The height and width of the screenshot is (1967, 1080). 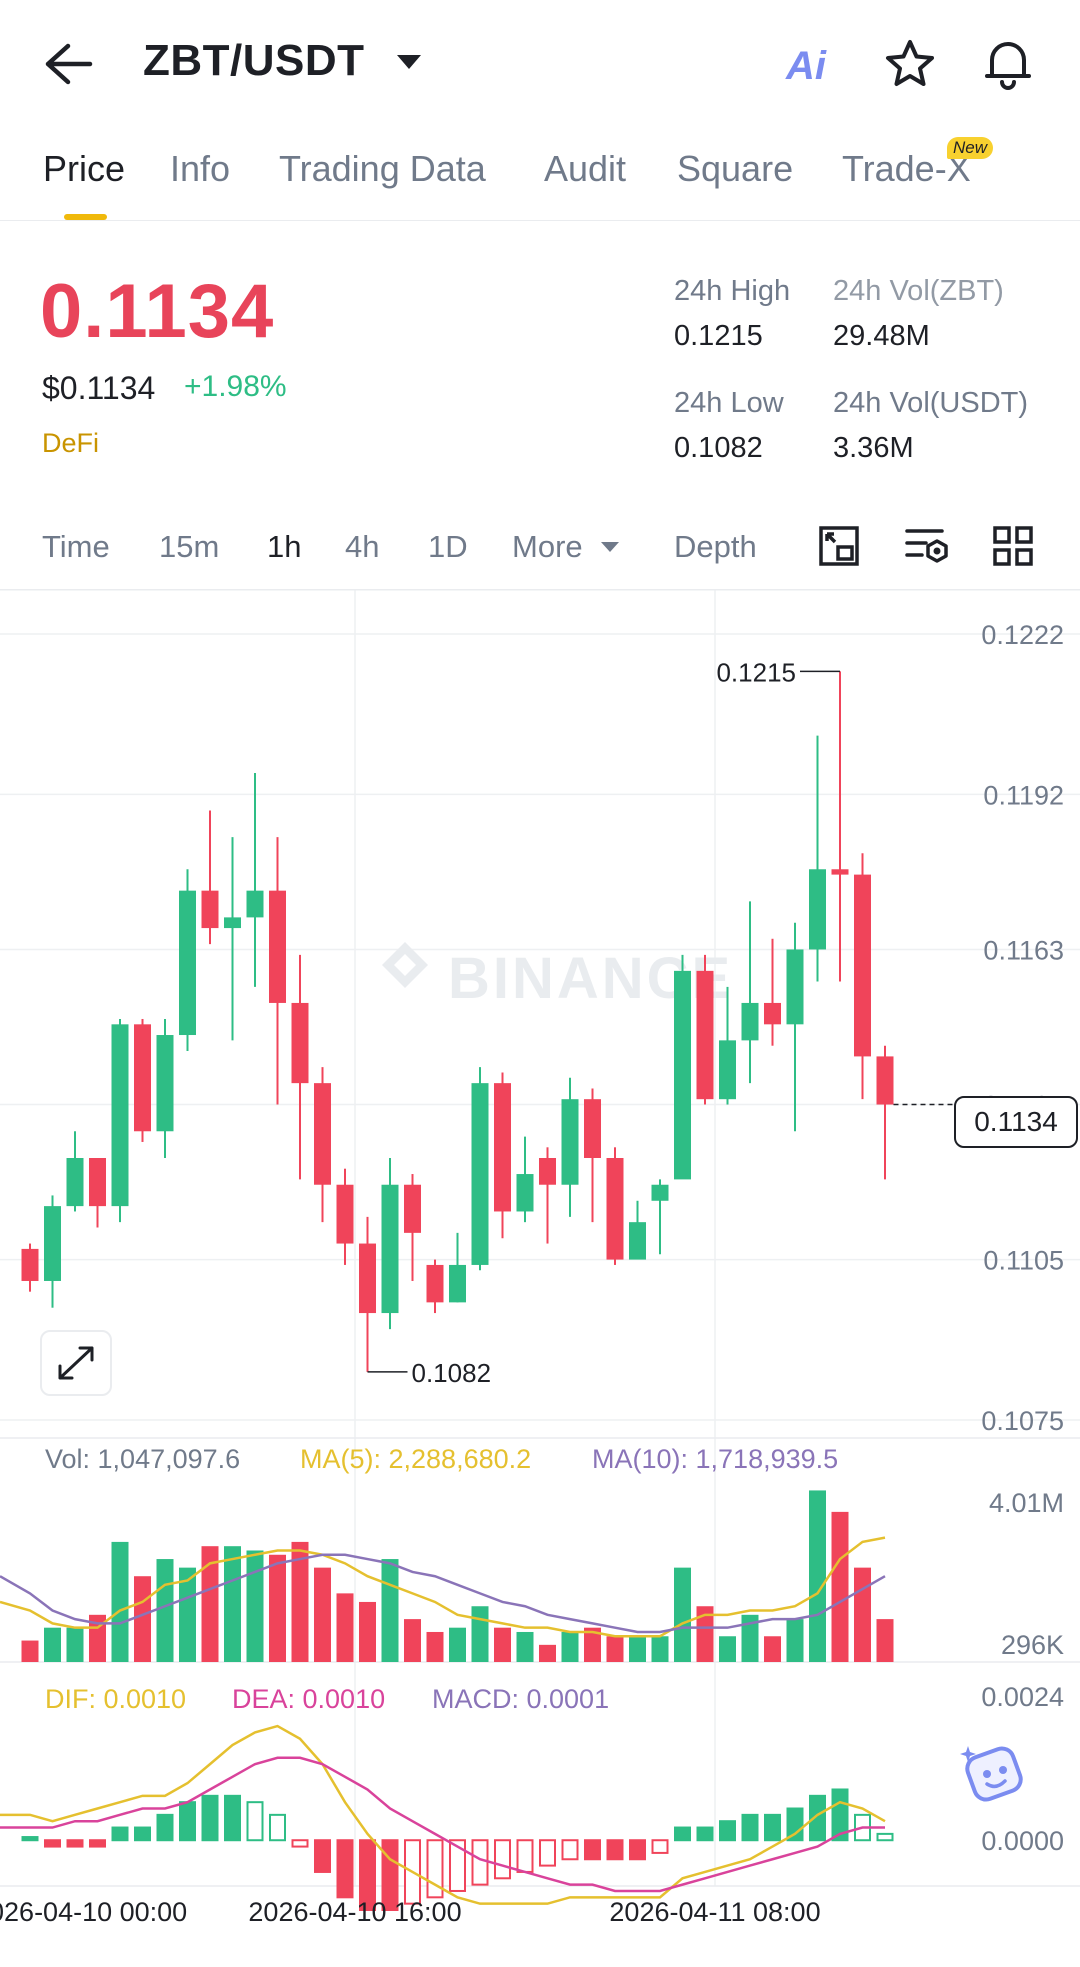 What do you see at coordinates (918, 291) in the screenshot?
I see `vol-base-label: 24h Vol(ZBT)` at bounding box center [918, 291].